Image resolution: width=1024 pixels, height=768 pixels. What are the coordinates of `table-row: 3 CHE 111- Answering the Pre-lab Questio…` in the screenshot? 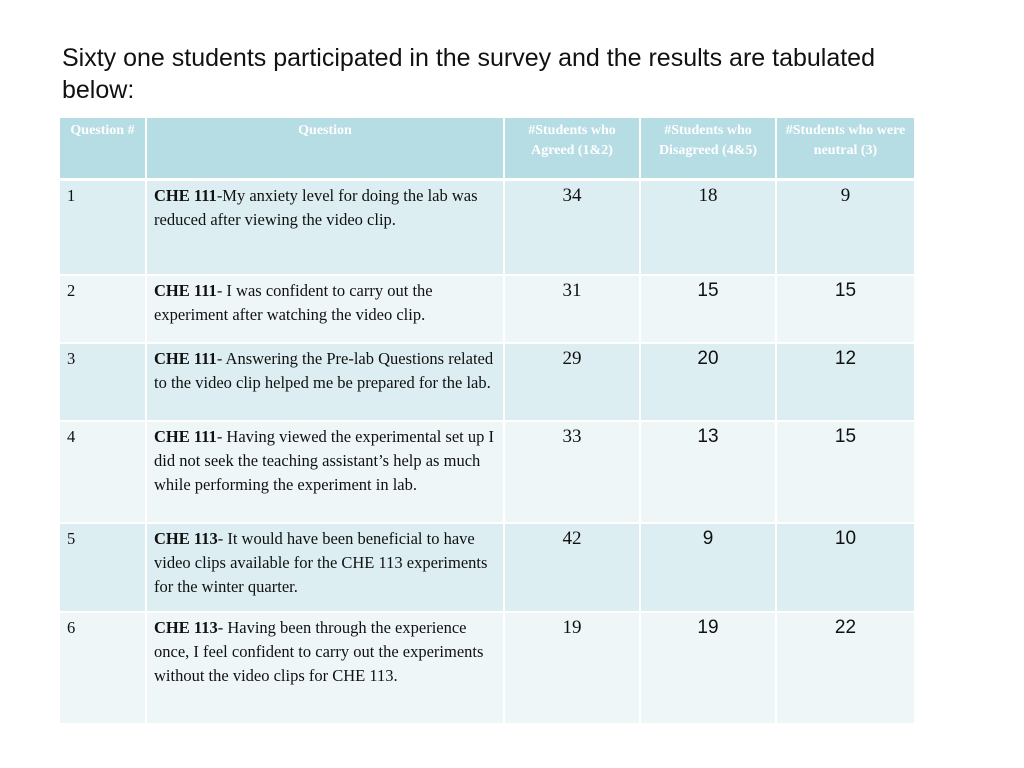 It's located at (487, 382).